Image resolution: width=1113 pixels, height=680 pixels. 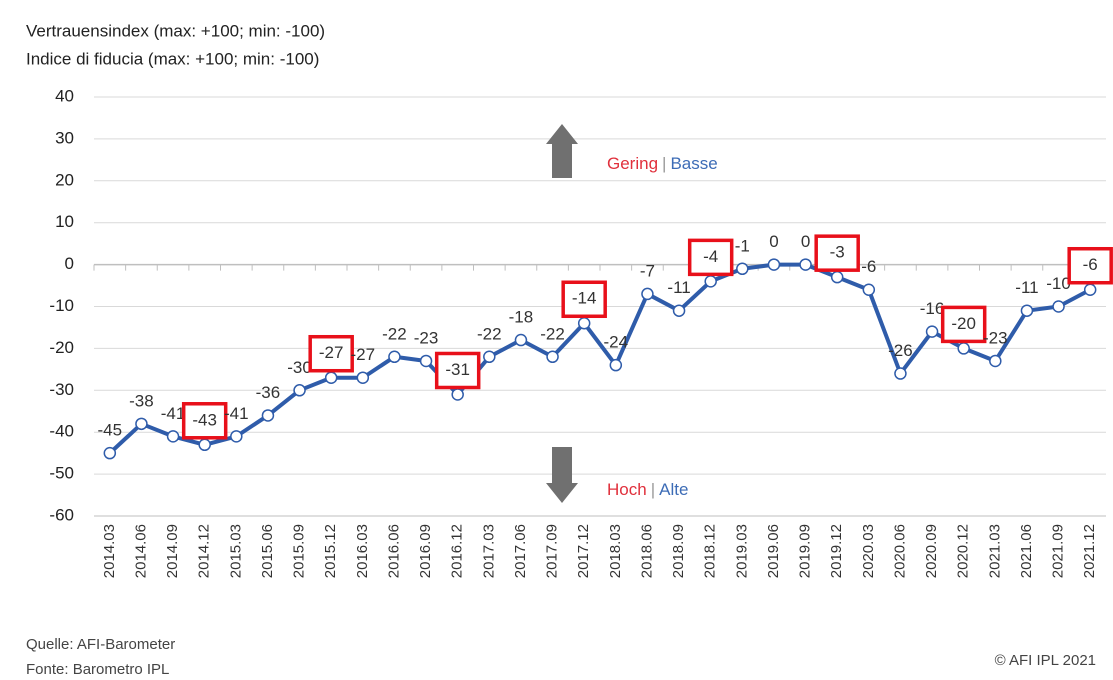 I want to click on x-tick-label: 2019.12, so click(x=836, y=551).